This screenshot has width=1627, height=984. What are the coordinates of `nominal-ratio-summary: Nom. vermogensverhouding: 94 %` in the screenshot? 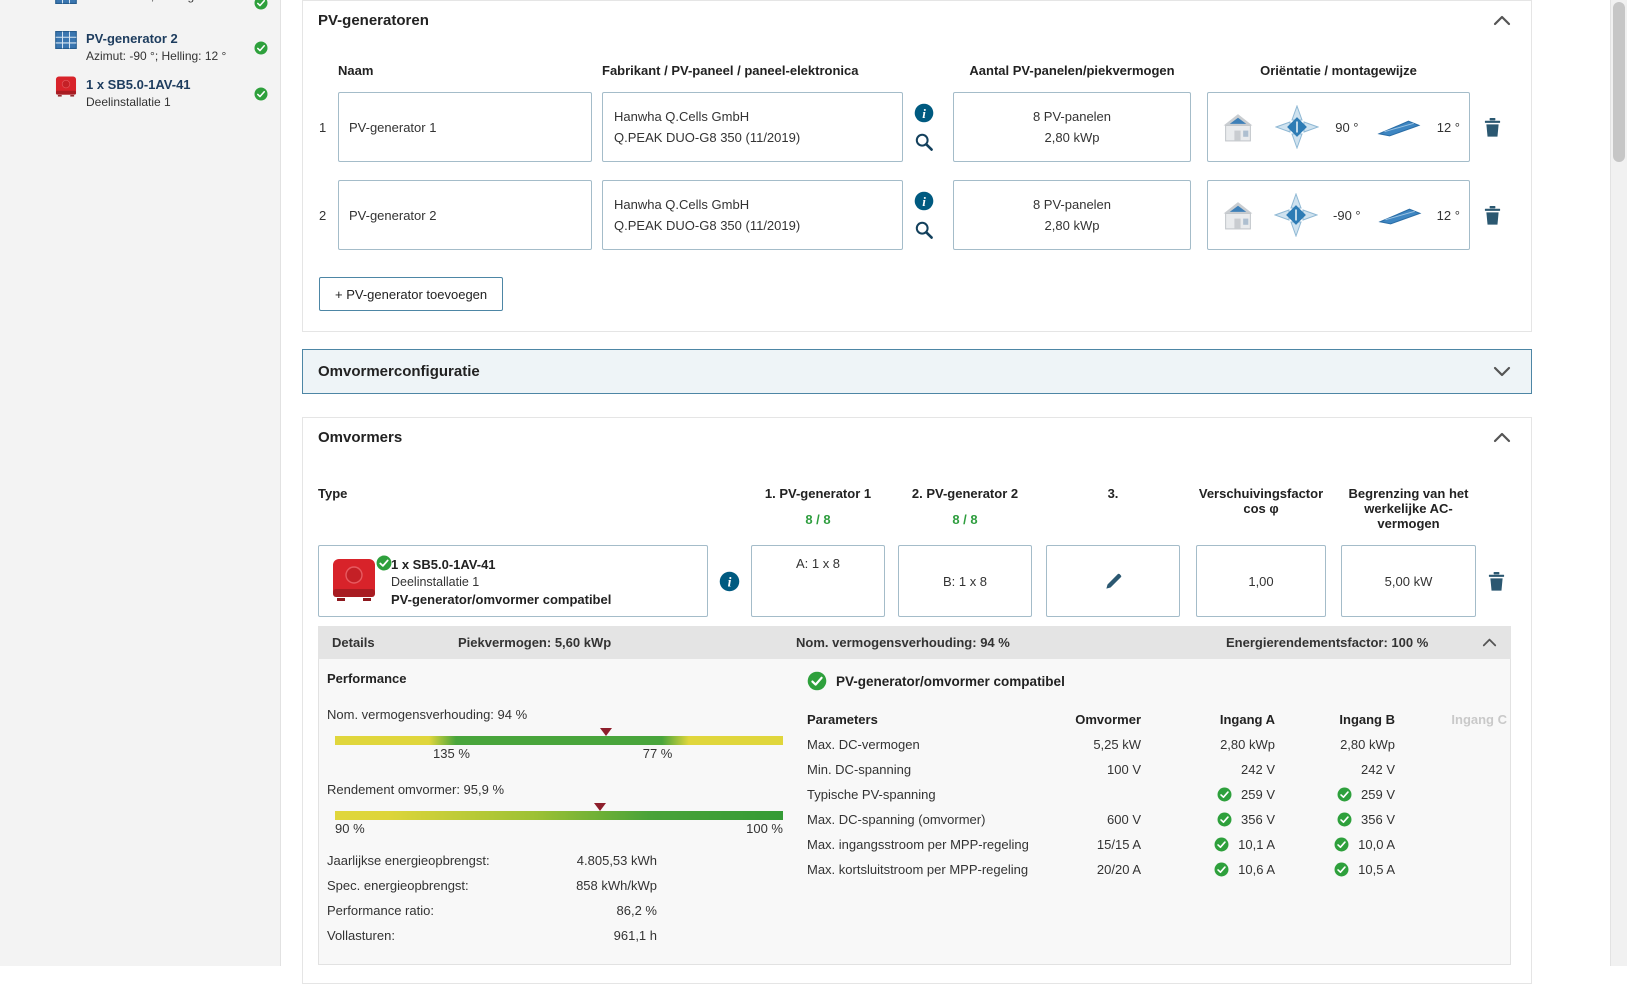 It's located at (903, 642).